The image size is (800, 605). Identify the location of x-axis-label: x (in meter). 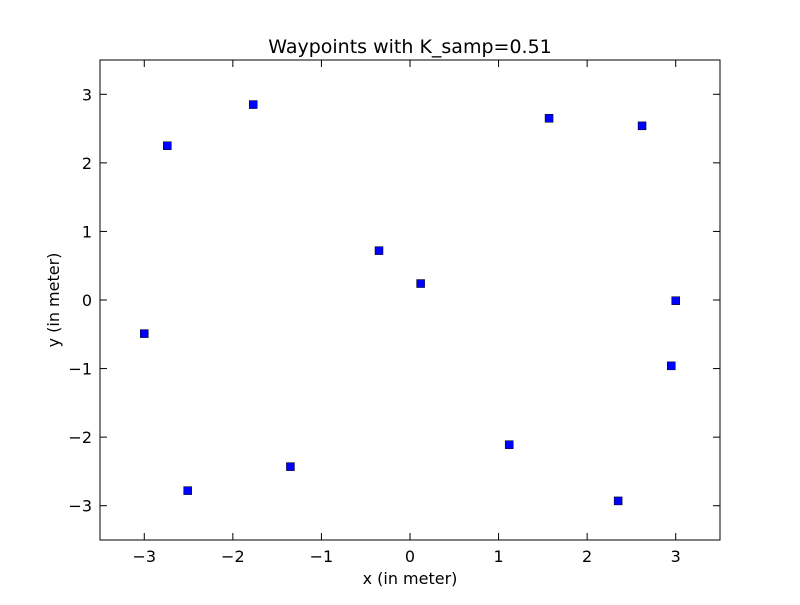
(410, 578).